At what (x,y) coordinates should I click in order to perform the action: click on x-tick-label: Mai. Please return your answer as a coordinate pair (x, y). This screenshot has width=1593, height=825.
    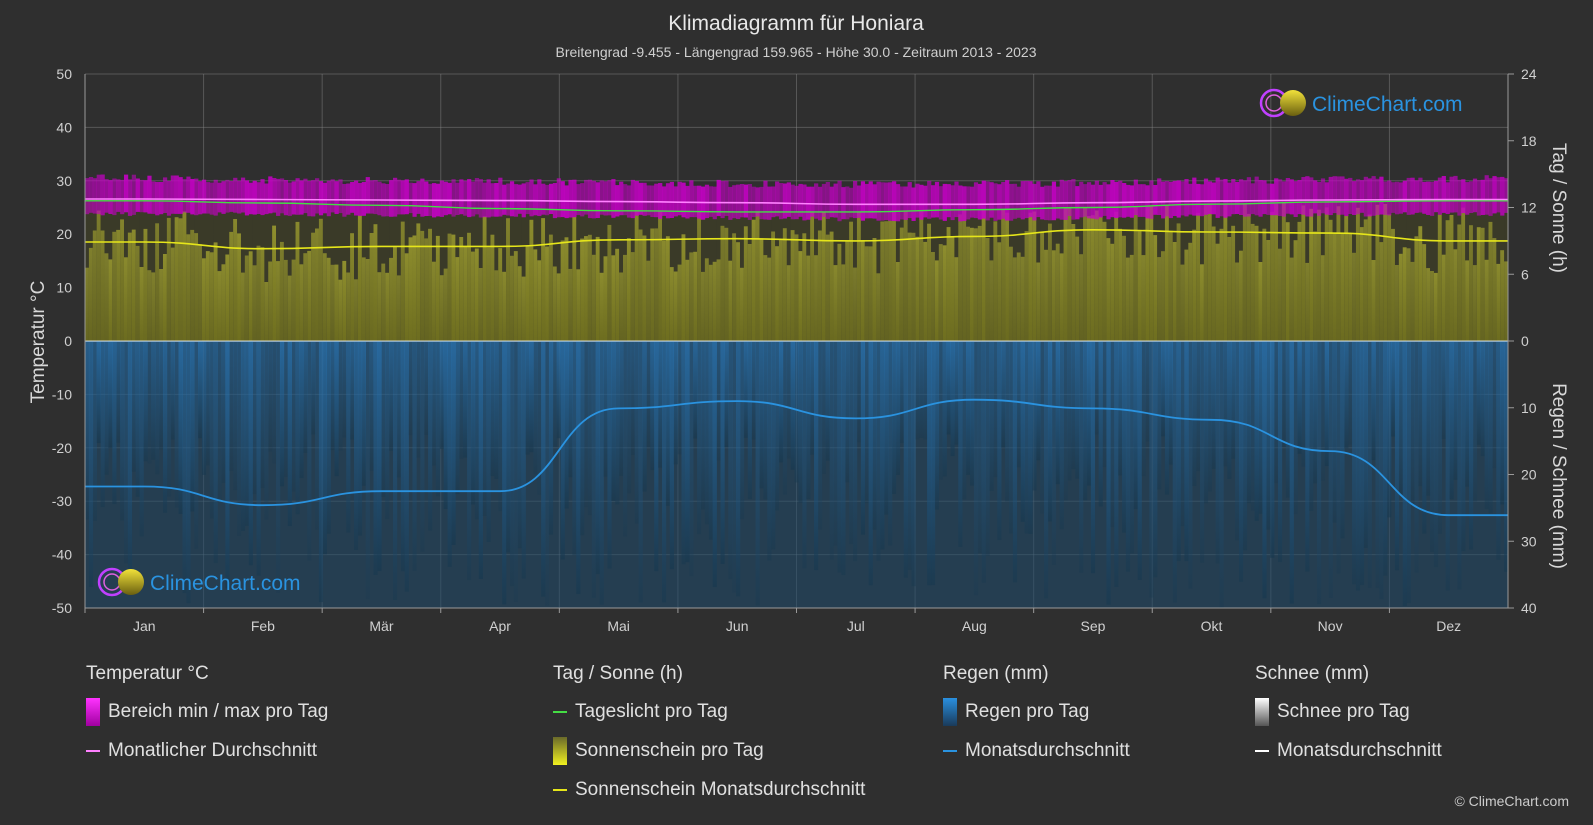
    Looking at the image, I should click on (618, 626).